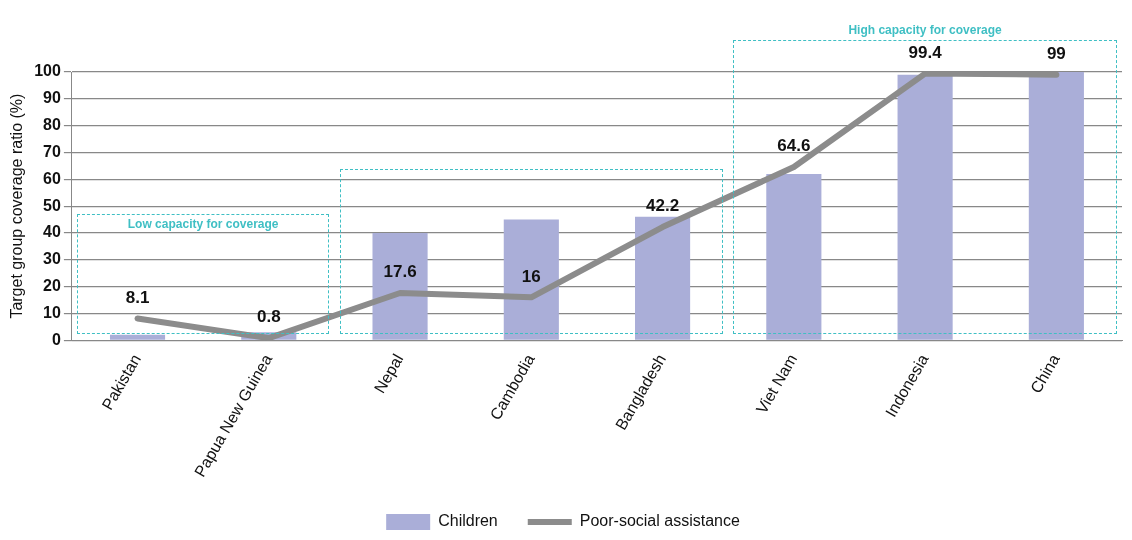 This screenshot has height=540, width=1132. What do you see at coordinates (203, 224) in the screenshot?
I see `annotation: Low capacity for coverage` at bounding box center [203, 224].